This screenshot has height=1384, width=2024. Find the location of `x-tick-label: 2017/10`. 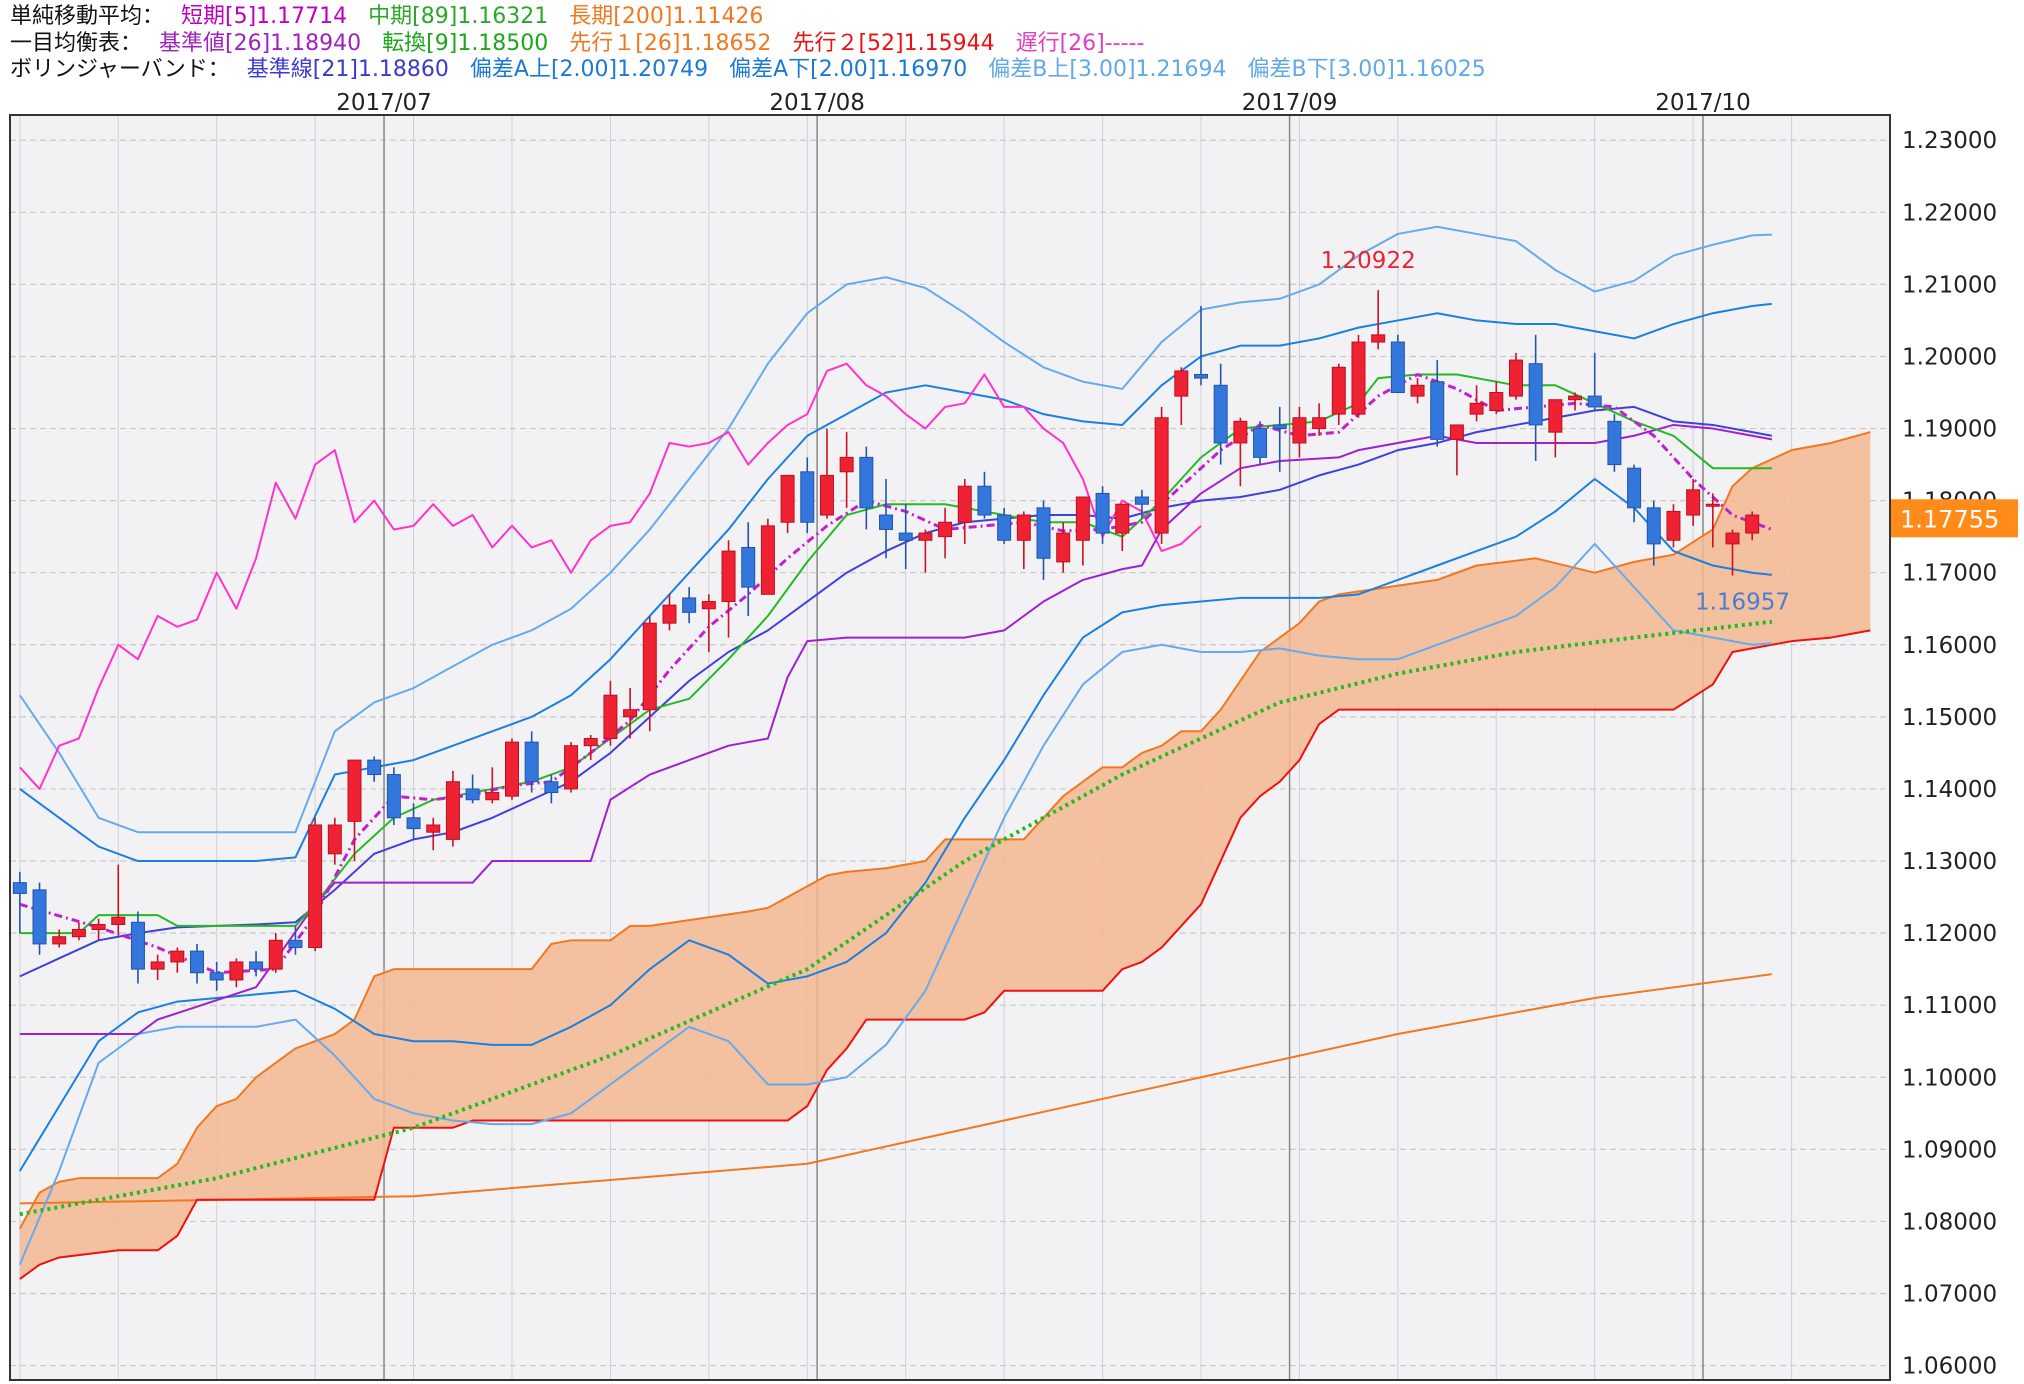

x-tick-label: 2017/10 is located at coordinates (1703, 103).